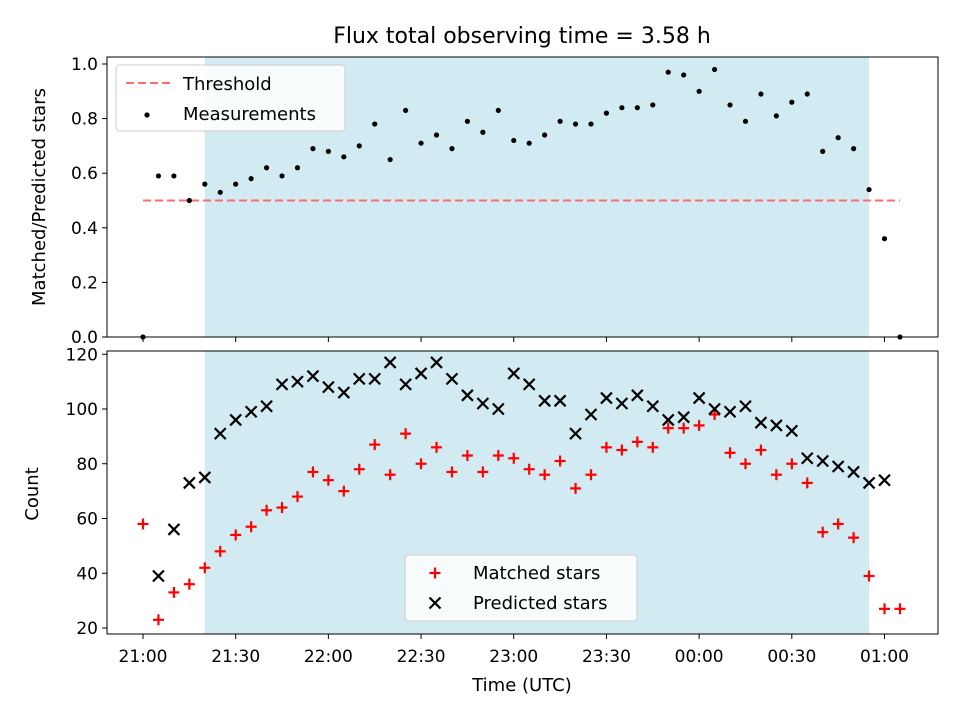 This screenshot has height=720, width=960. I want to click on x-tick-label: 23:30, so click(606, 657).